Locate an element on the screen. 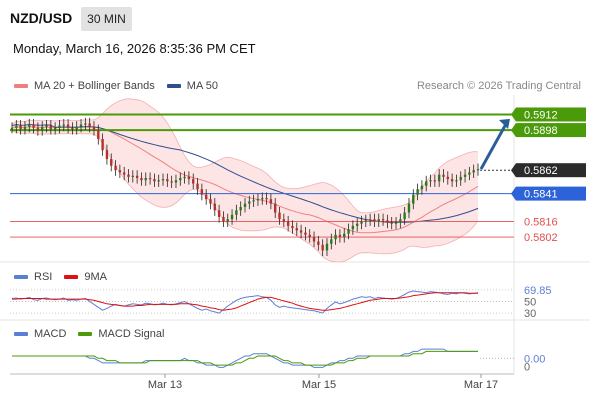 This screenshot has height=400, width=590. rsi-ma-legend-swatch is located at coordinates (71, 277).